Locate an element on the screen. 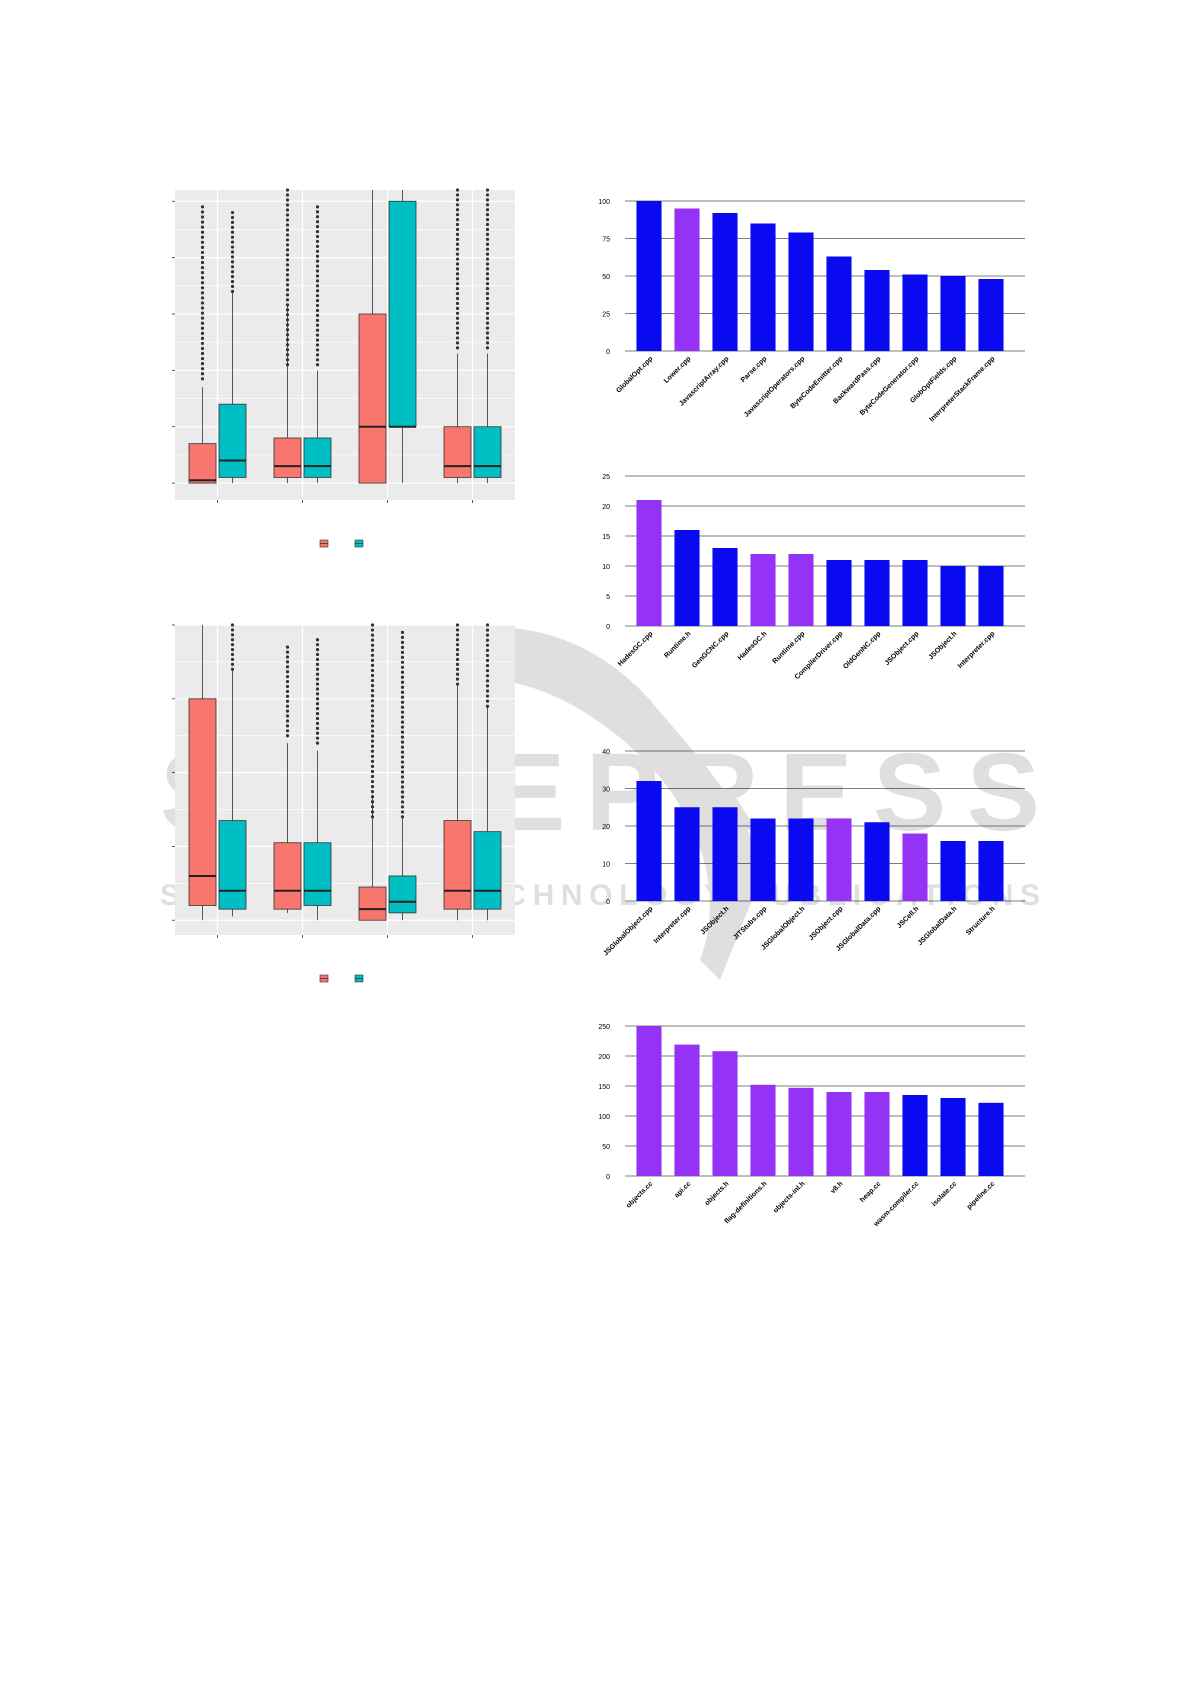 The height and width of the screenshot is (1684, 1191). y-tick-label: 0 is located at coordinates (608, 352).